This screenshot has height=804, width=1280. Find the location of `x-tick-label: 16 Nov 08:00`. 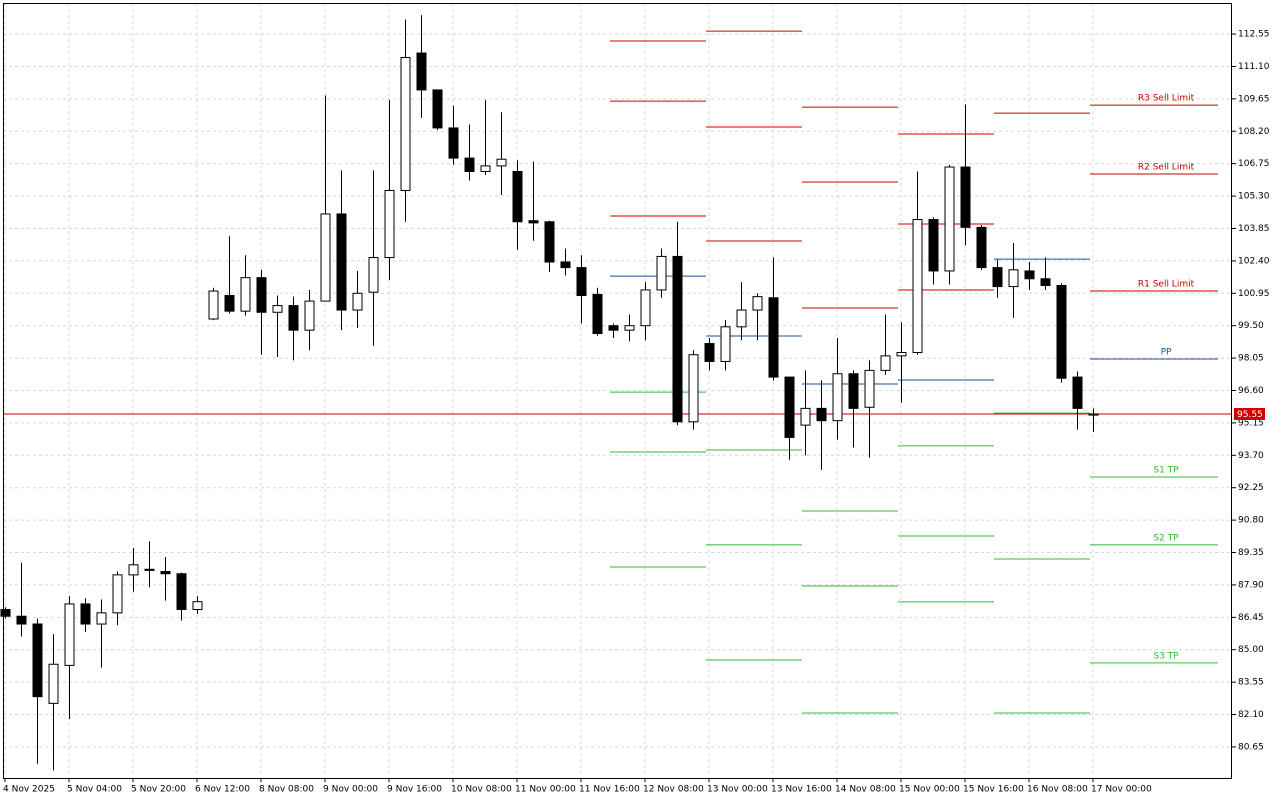

x-tick-label: 16 Nov 08:00 is located at coordinates (1057, 790).